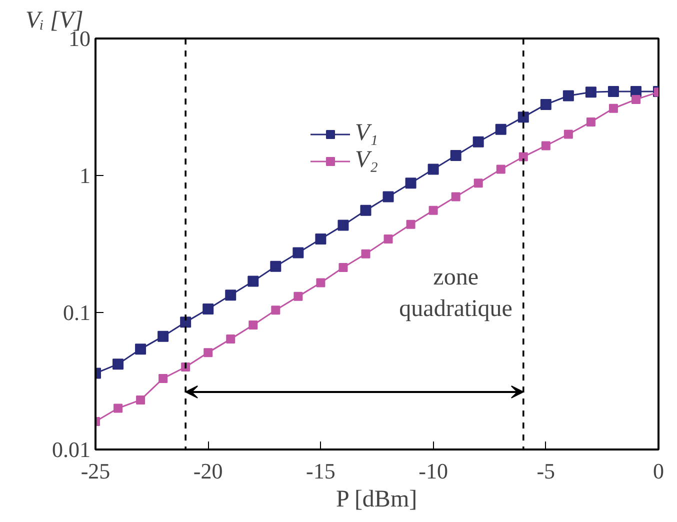 This screenshot has height=522, width=677. Describe the element at coordinates (208, 471) in the screenshot. I see `x-tick-label: -20` at that location.